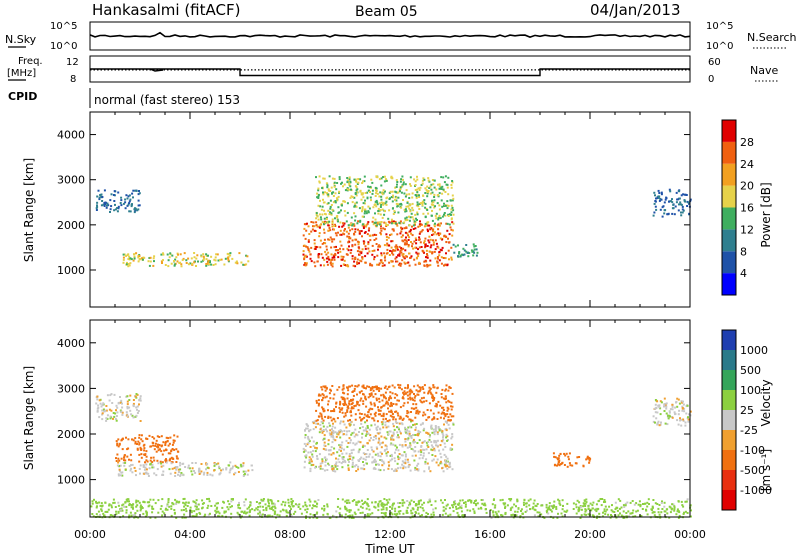 This screenshot has height=554, width=800. What do you see at coordinates (729, 480) in the screenshot?
I see `velocity-colorbar-swatch` at bounding box center [729, 480].